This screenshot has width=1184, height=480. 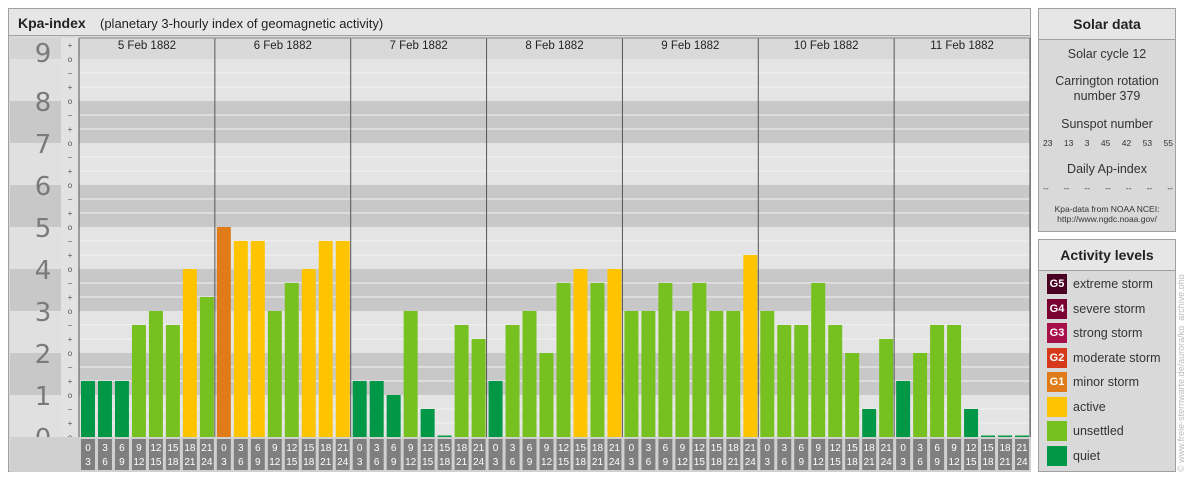 I want to click on legend-swatch: G4, so click(x=1057, y=308).